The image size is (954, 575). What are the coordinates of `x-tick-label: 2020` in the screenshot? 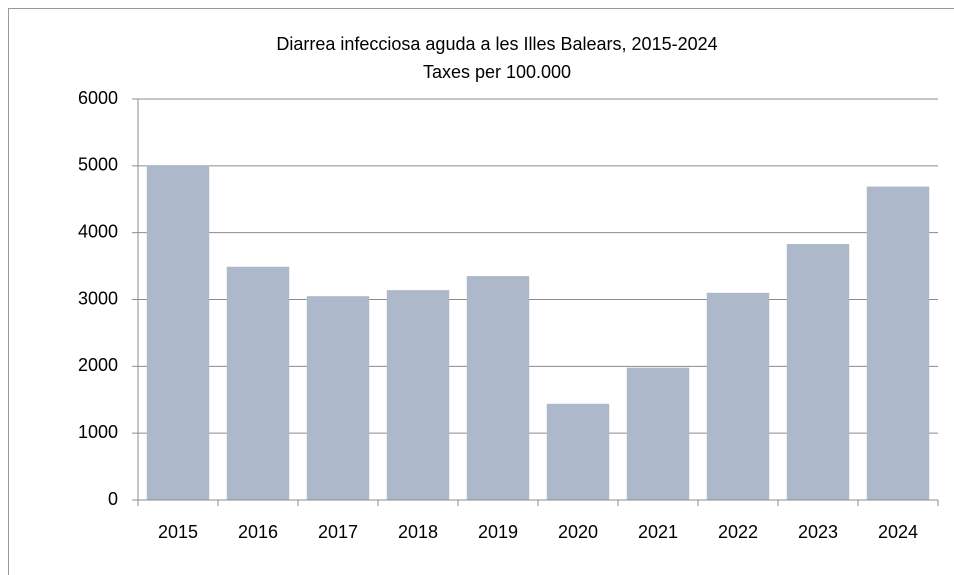 It's located at (578, 532).